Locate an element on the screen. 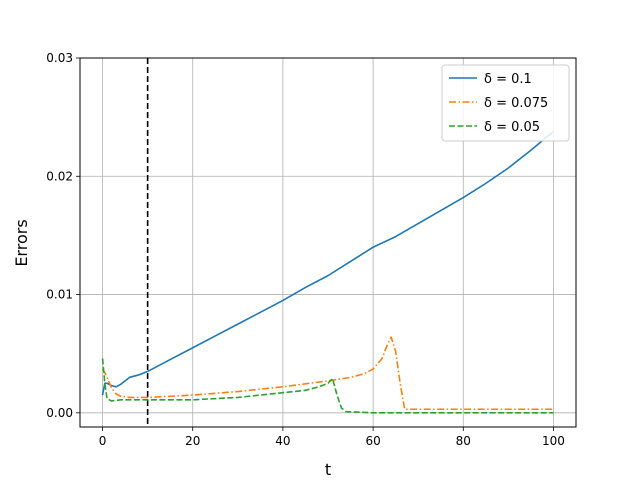  legend-box is located at coordinates (505, 103).